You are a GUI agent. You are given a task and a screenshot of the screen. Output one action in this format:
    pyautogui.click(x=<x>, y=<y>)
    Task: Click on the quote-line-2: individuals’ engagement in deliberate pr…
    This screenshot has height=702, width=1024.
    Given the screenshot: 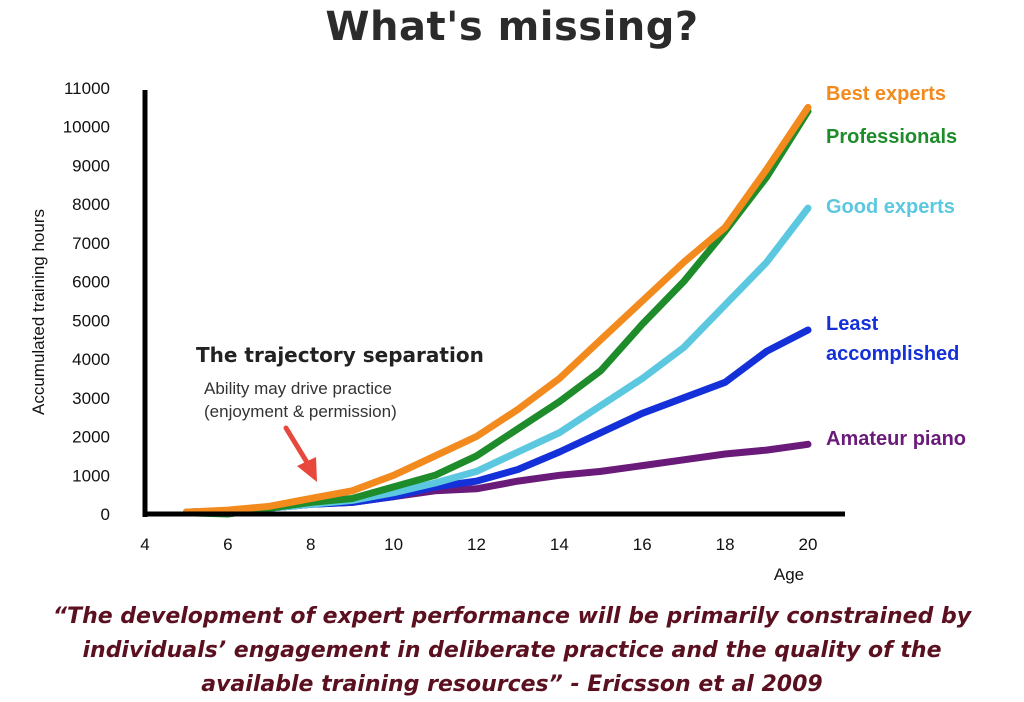 What is the action you would take?
    pyautogui.click(x=512, y=650)
    